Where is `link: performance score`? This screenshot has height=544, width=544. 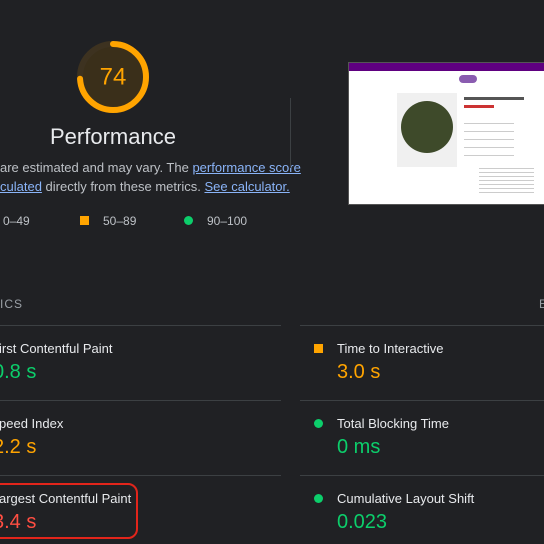 link: performance score is located at coordinates (246, 167).